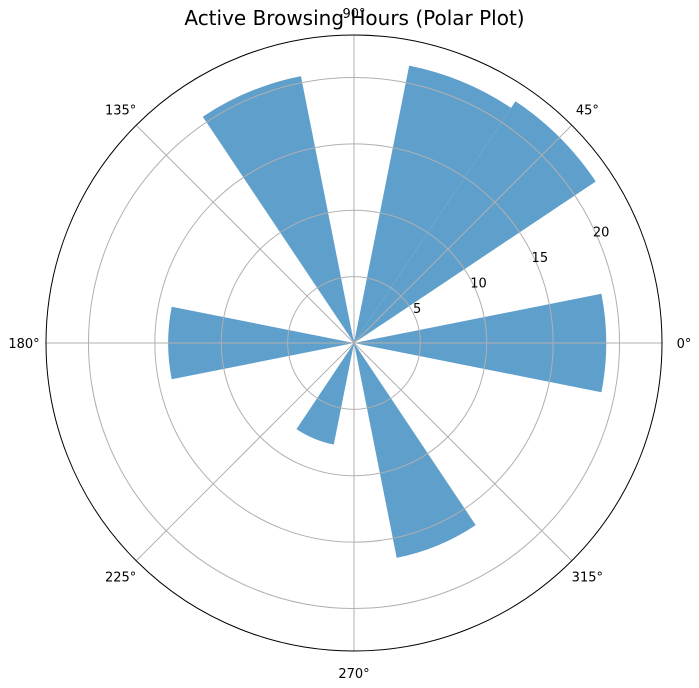 The image size is (699, 688). Describe the element at coordinates (587, 111) in the screenshot. I see `angle-tick-label: 45°` at that location.